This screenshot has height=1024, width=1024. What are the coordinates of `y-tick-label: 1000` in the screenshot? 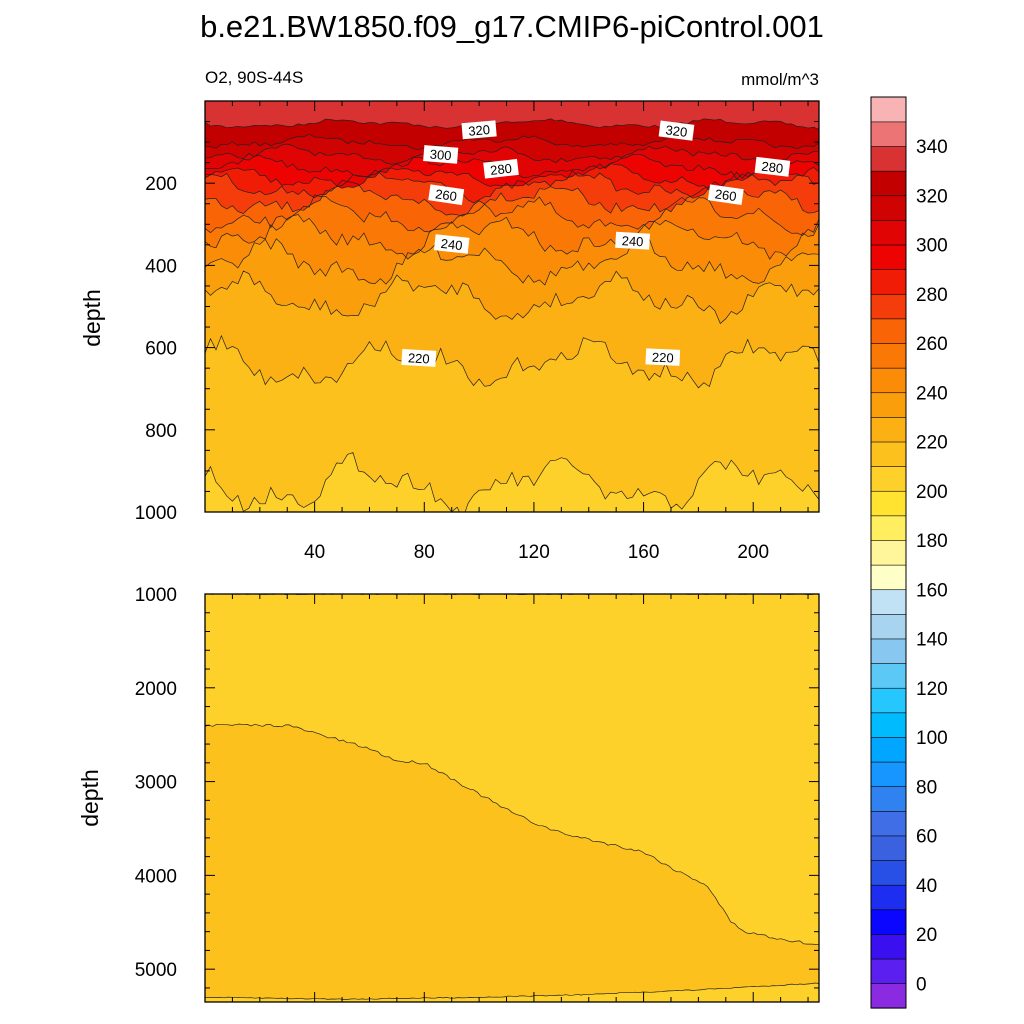 It's located at (156, 513).